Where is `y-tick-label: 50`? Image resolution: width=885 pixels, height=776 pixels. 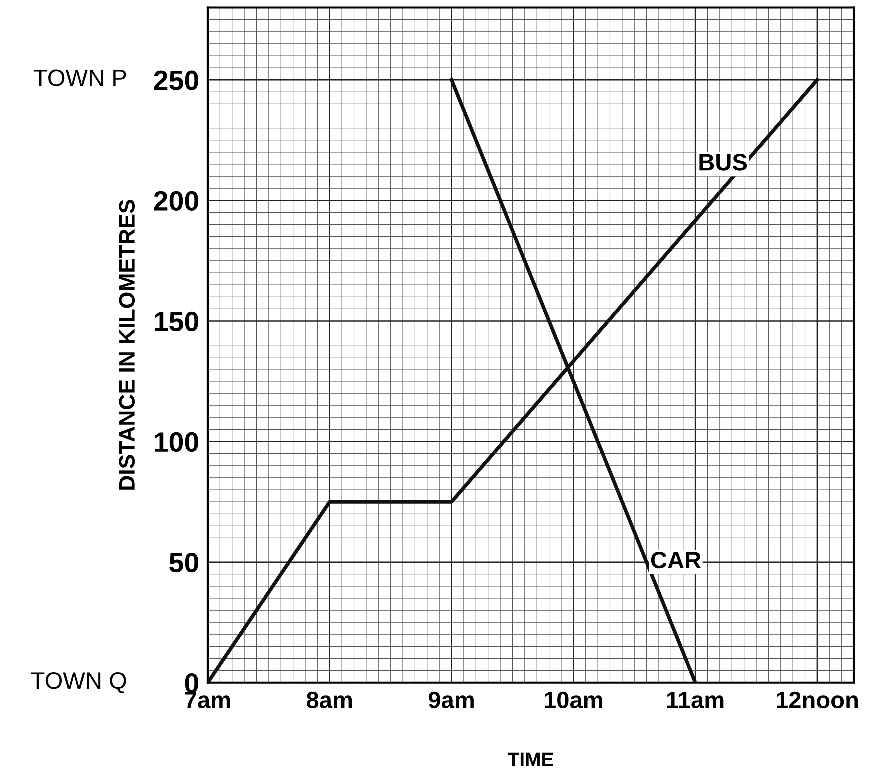 y-tick-label: 50 is located at coordinates (184, 562).